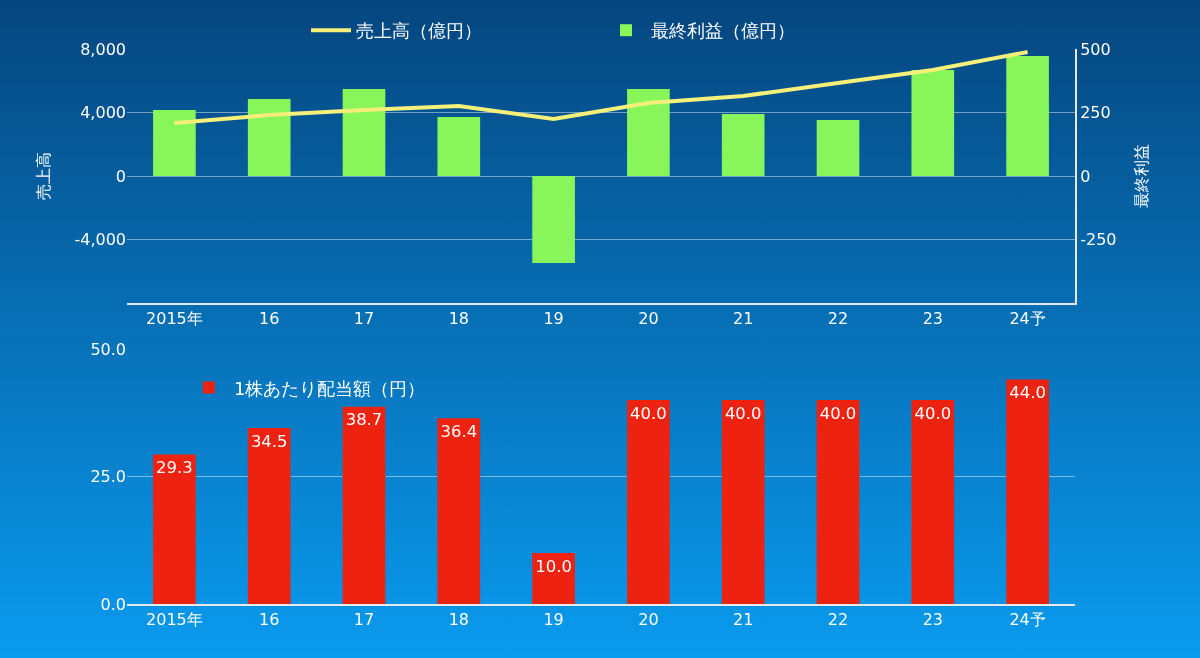 This screenshot has height=658, width=1200. Describe the element at coordinates (1027, 393) in the screenshot. I see `data-label: 44.0` at that location.